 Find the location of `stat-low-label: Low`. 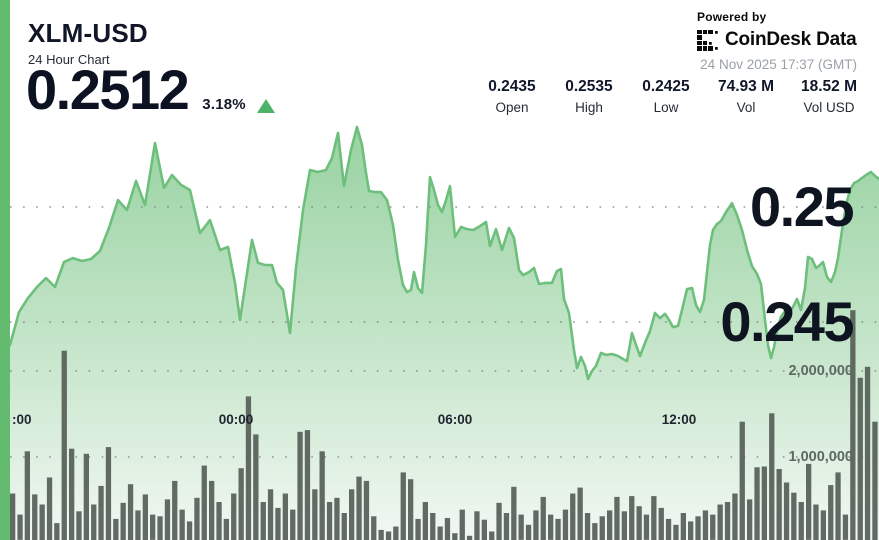

stat-low-label: Low is located at coordinates (666, 107).